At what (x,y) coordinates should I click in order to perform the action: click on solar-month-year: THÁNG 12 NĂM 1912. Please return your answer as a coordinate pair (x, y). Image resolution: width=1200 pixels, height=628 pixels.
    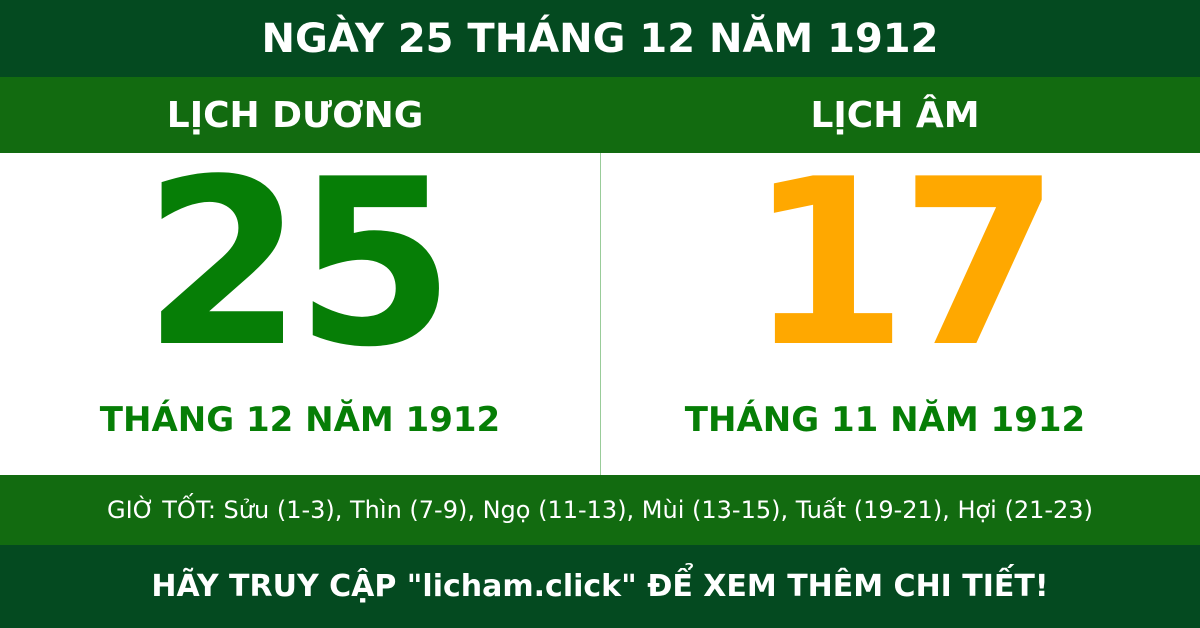
    Looking at the image, I should click on (300, 420).